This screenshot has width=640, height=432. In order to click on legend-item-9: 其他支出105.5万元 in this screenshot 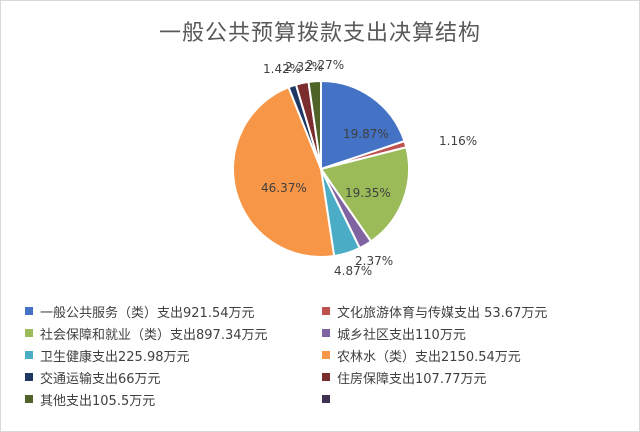, I will do `click(90, 399)`.